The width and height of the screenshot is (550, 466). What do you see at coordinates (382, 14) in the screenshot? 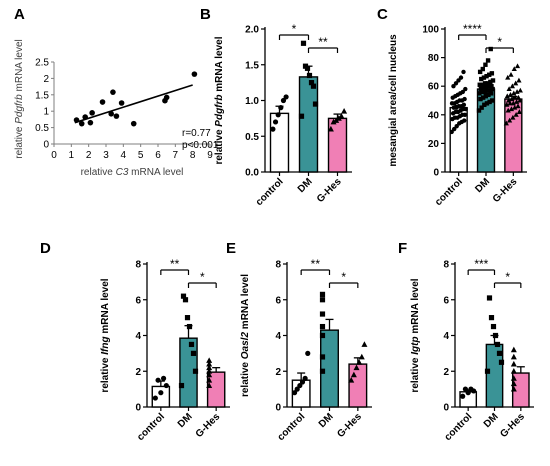
I see `panel-letter-c: C` at bounding box center [382, 14].